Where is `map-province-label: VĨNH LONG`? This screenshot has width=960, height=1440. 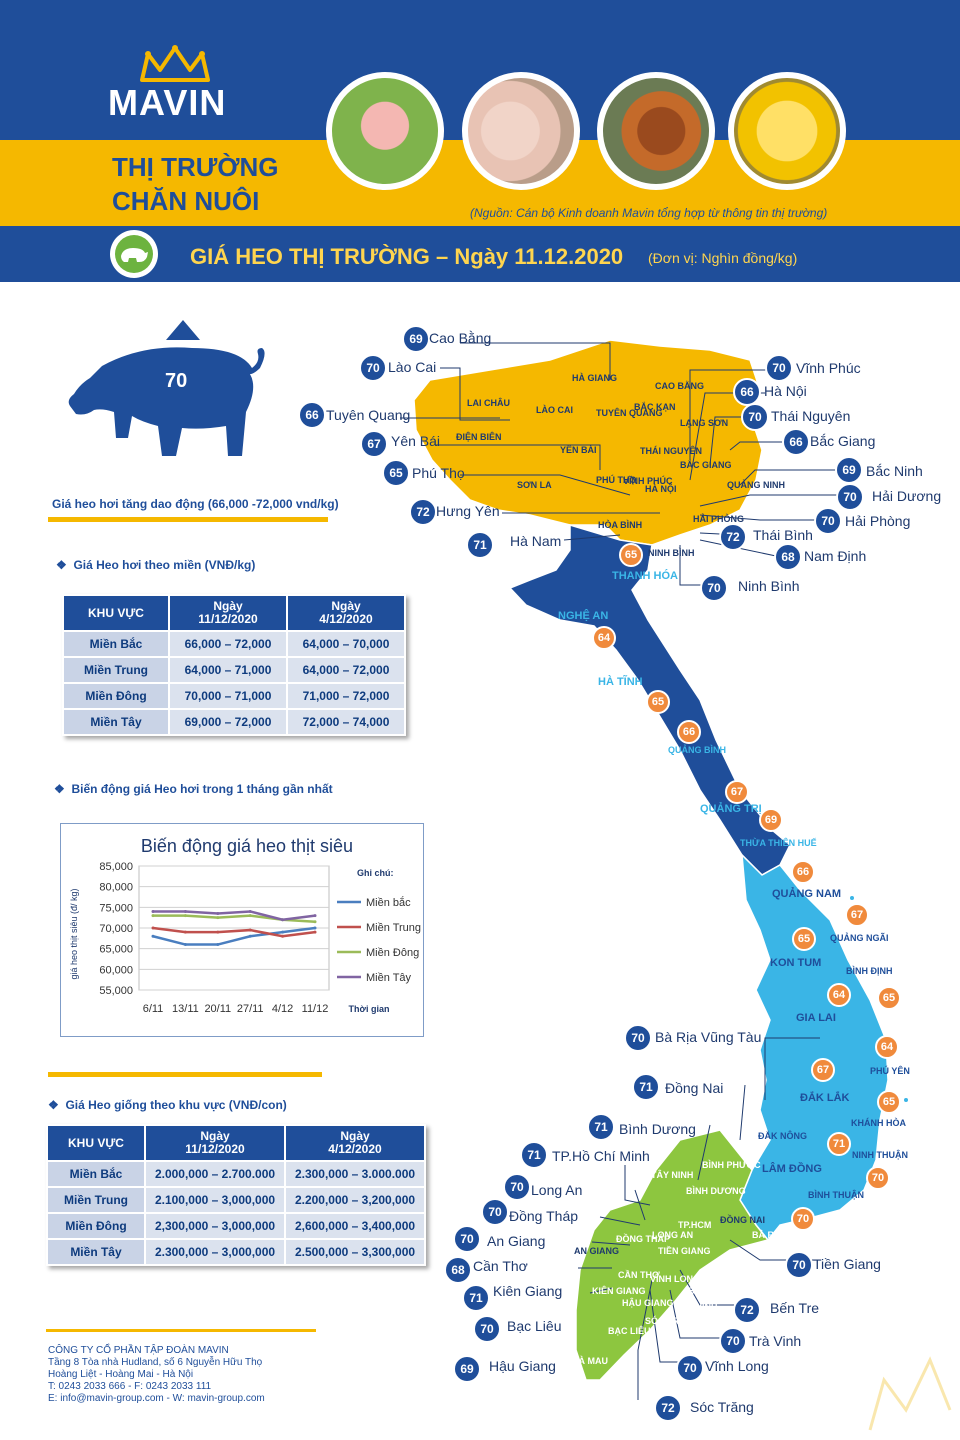 map-province-label: VĨNH LONG is located at coordinates (675, 1279).